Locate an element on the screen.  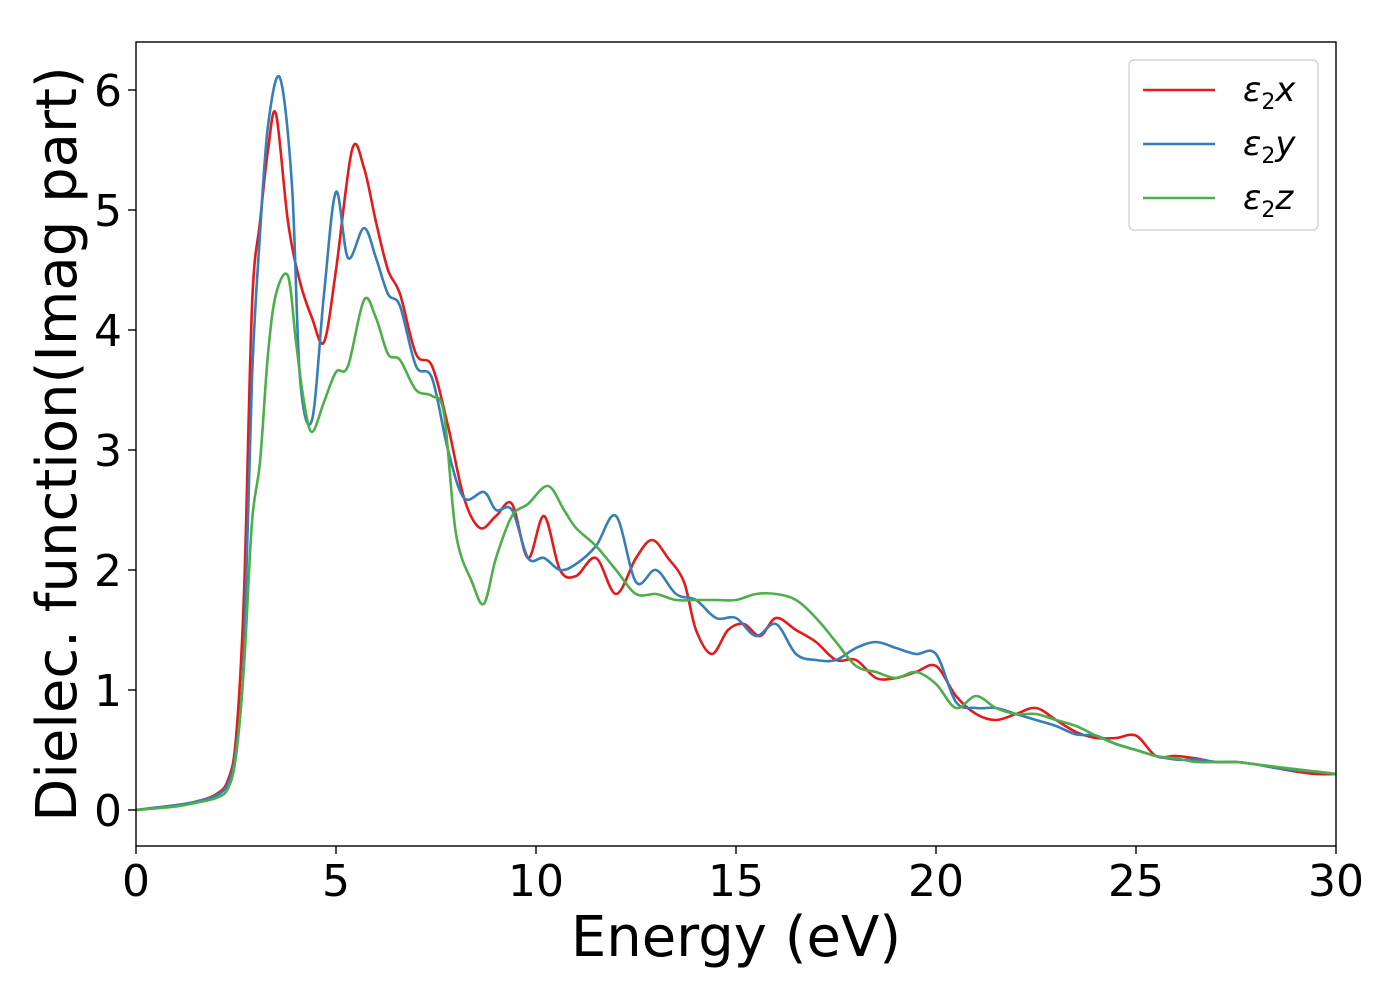
x-axis-title: Energy (eV) is located at coordinates (736, 937).